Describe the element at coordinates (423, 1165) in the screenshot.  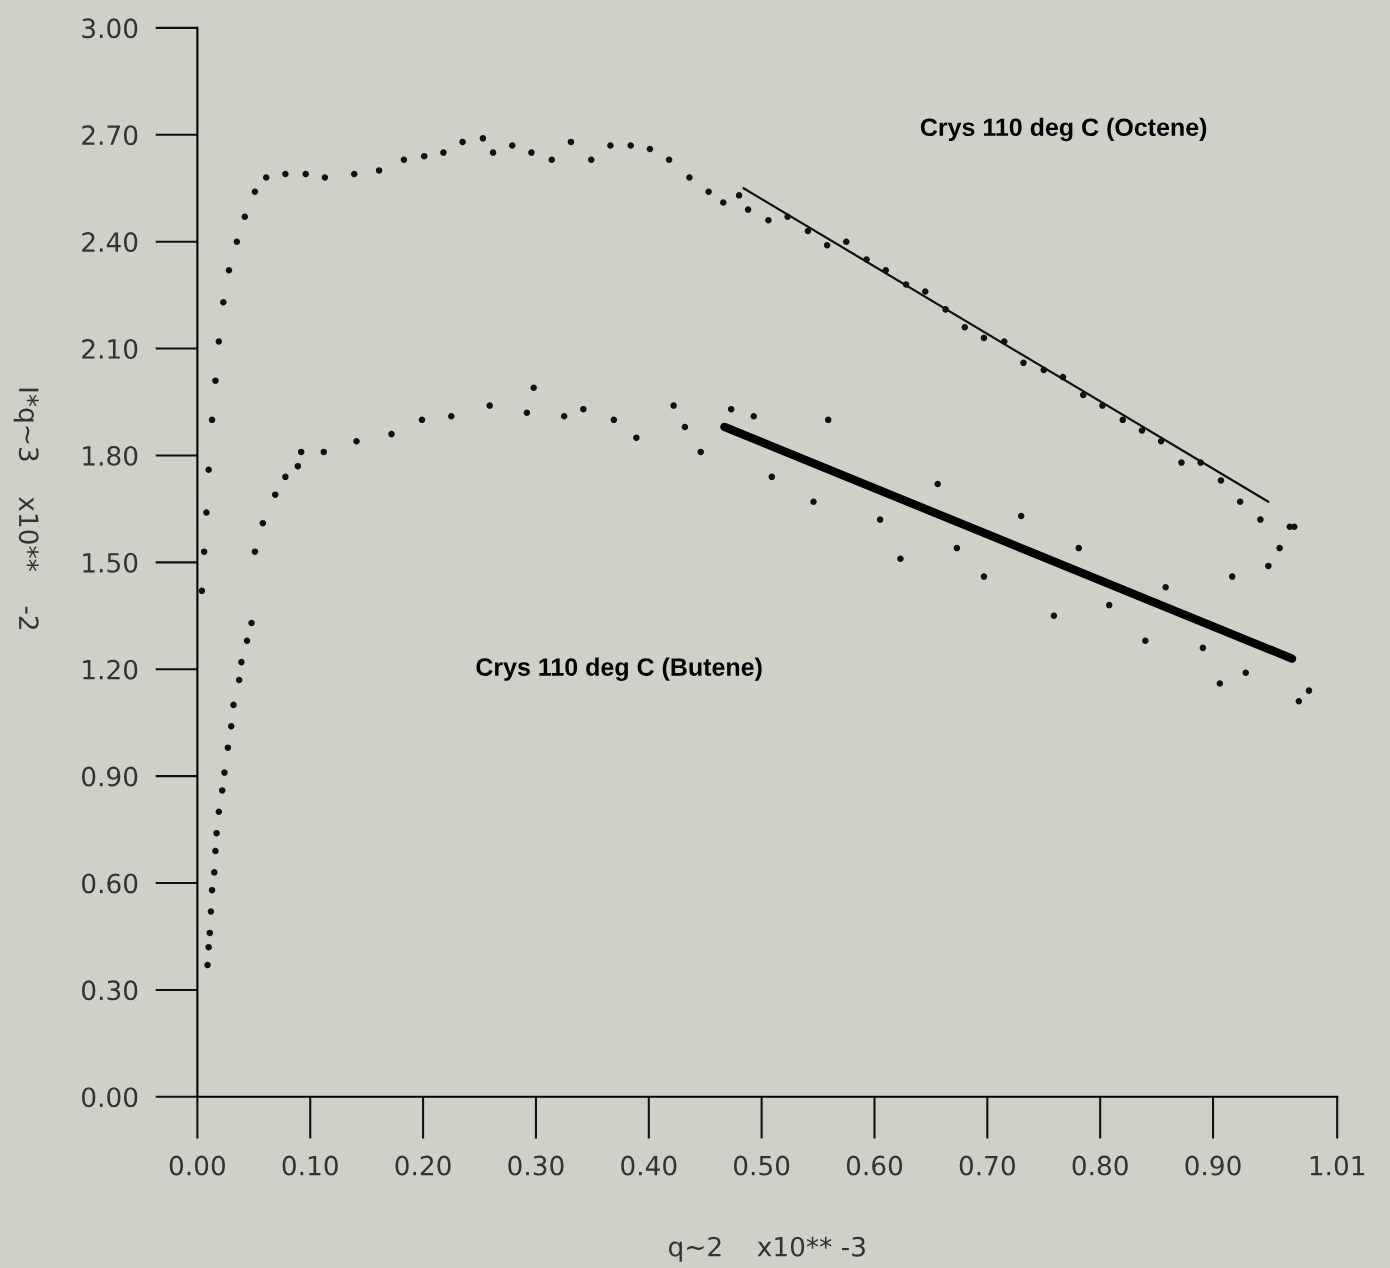
I see `x-tick-label: 0.20` at that location.